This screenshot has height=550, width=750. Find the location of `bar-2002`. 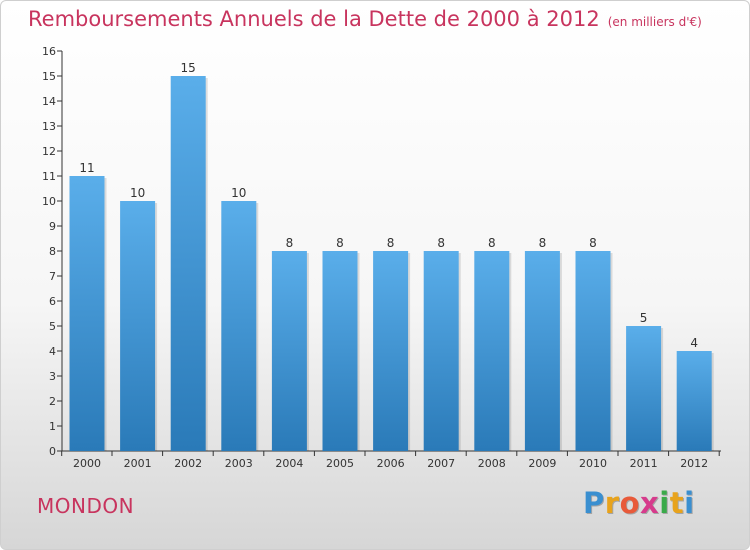

bar-2002 is located at coordinates (188, 263).